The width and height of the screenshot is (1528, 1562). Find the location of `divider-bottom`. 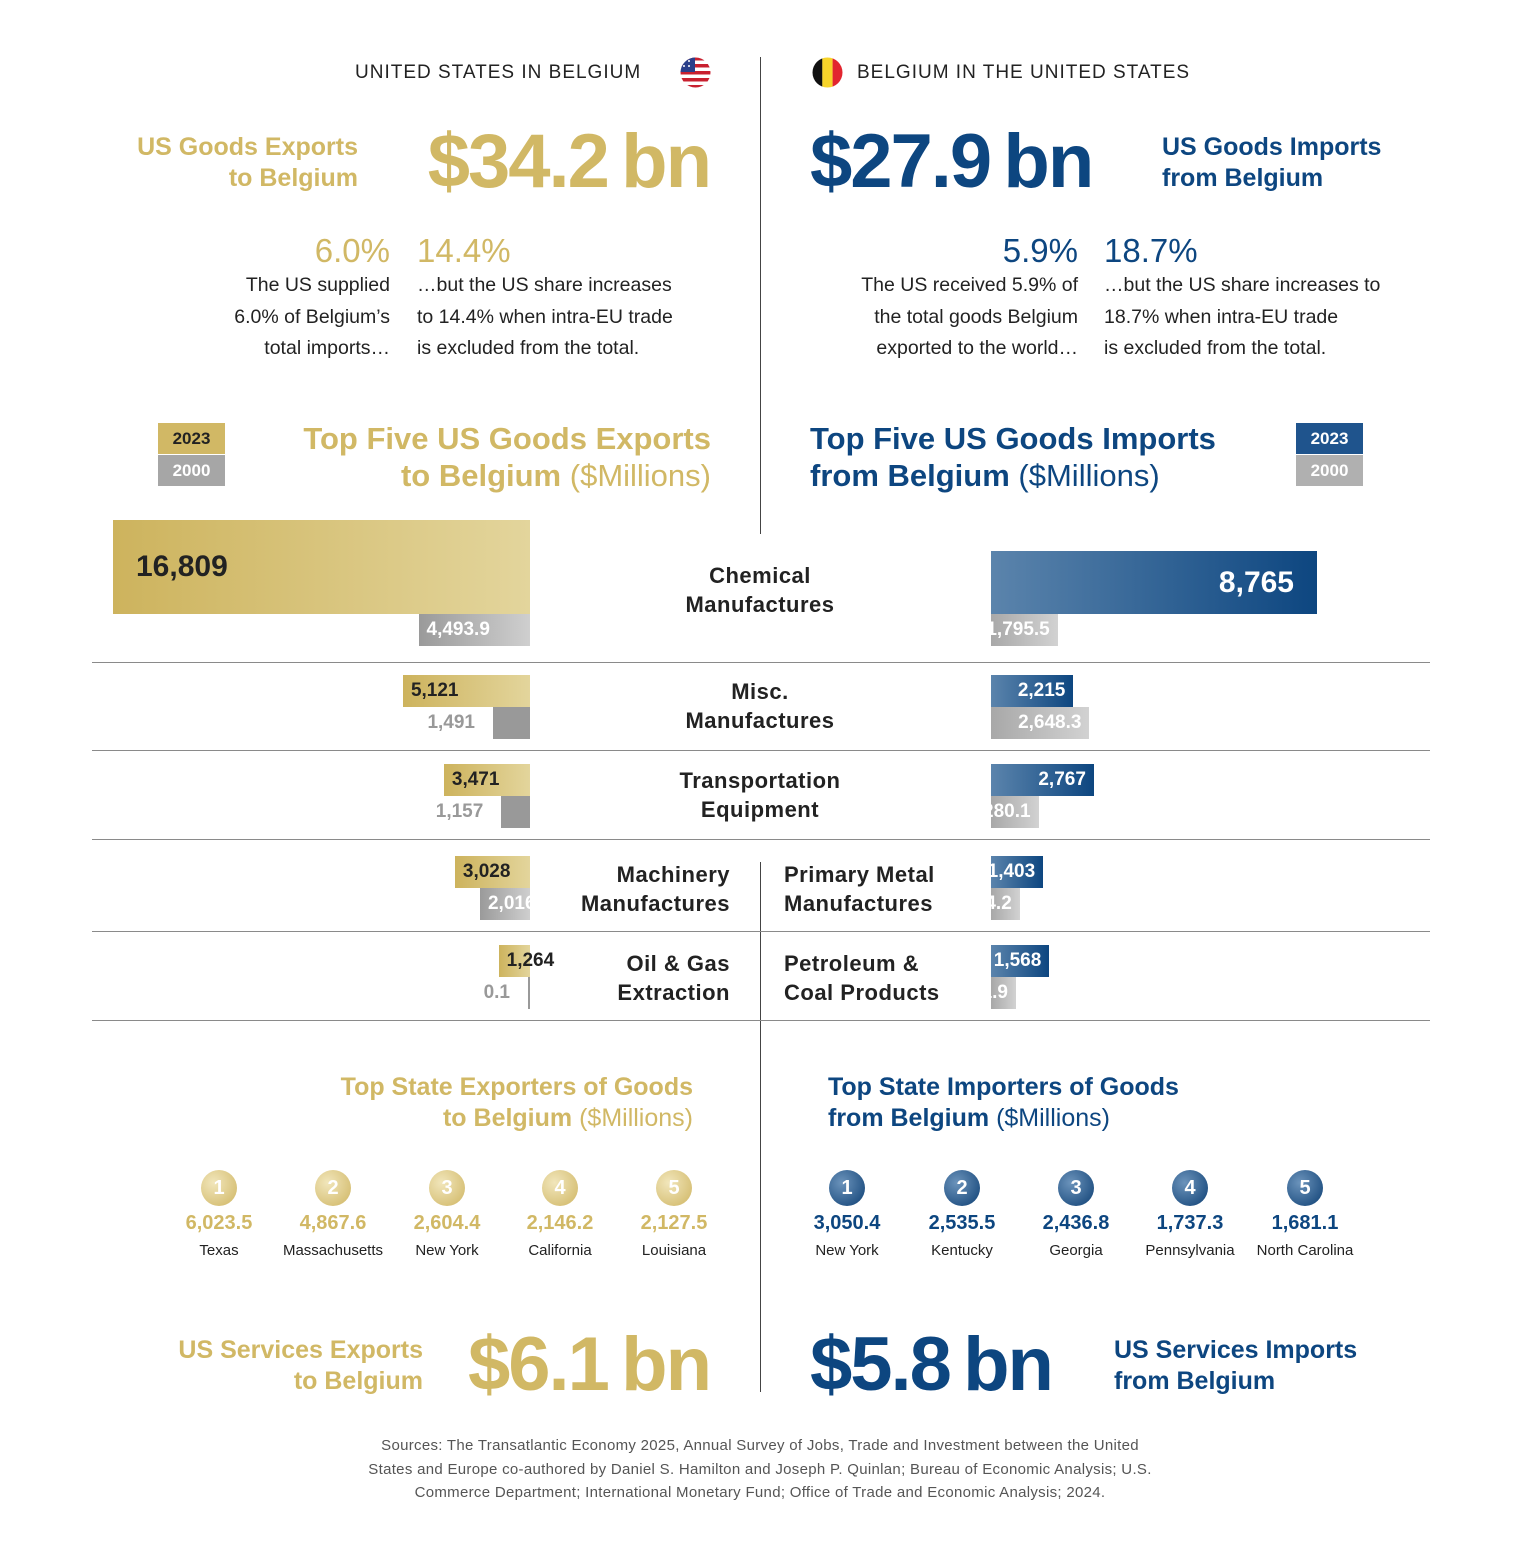

divider-bottom is located at coordinates (760, 1127).